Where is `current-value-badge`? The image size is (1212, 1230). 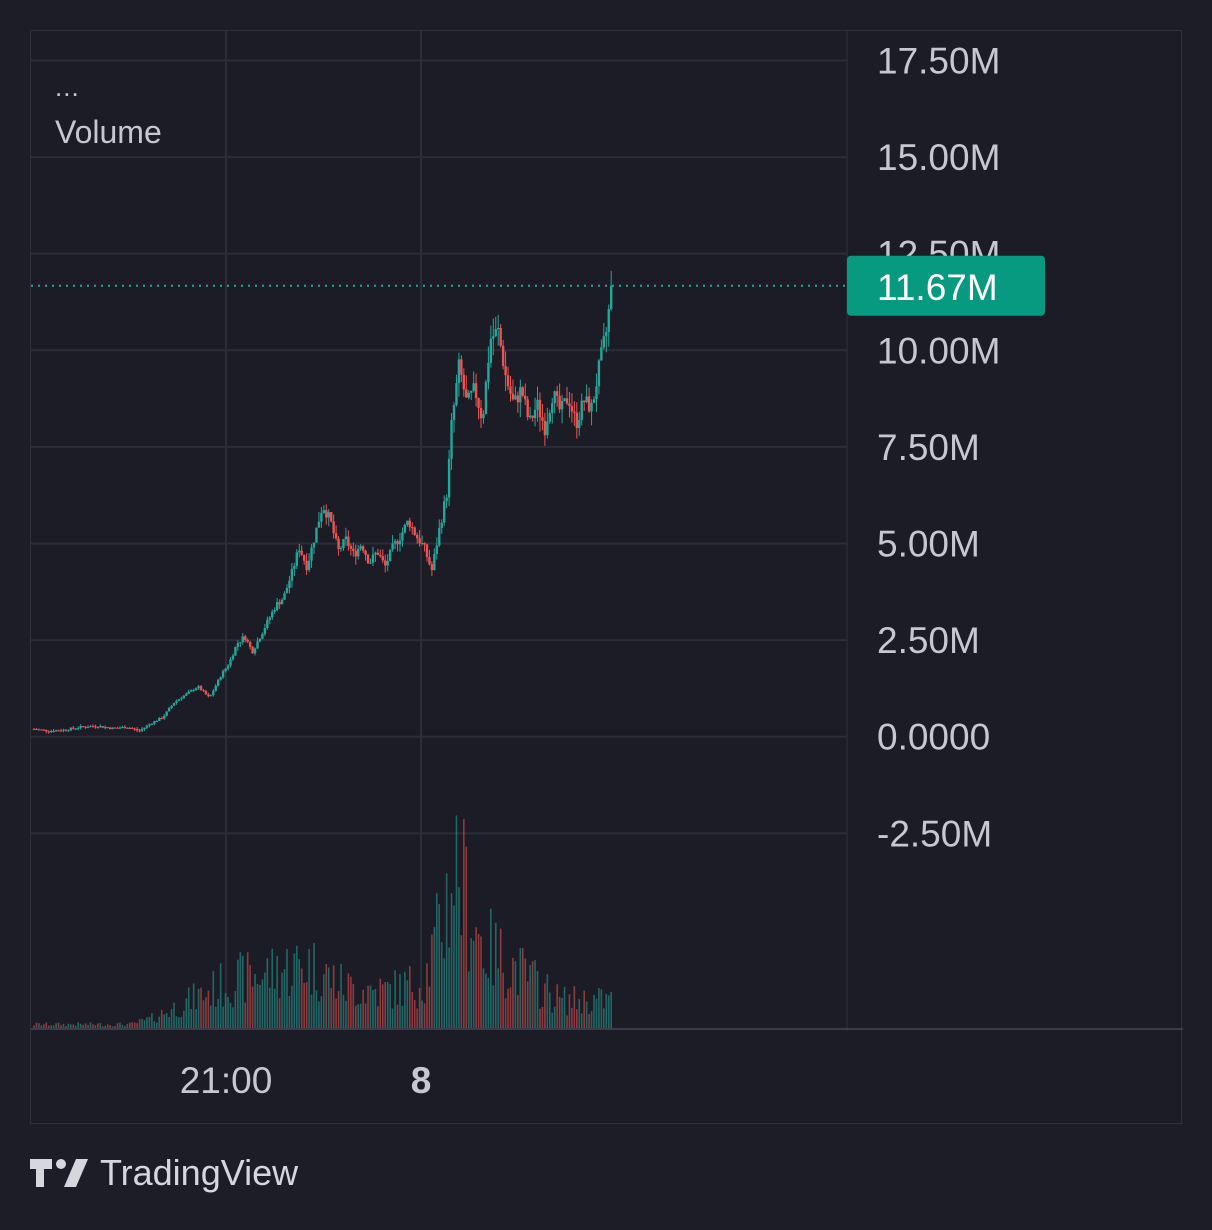
current-value-badge is located at coordinates (946, 285).